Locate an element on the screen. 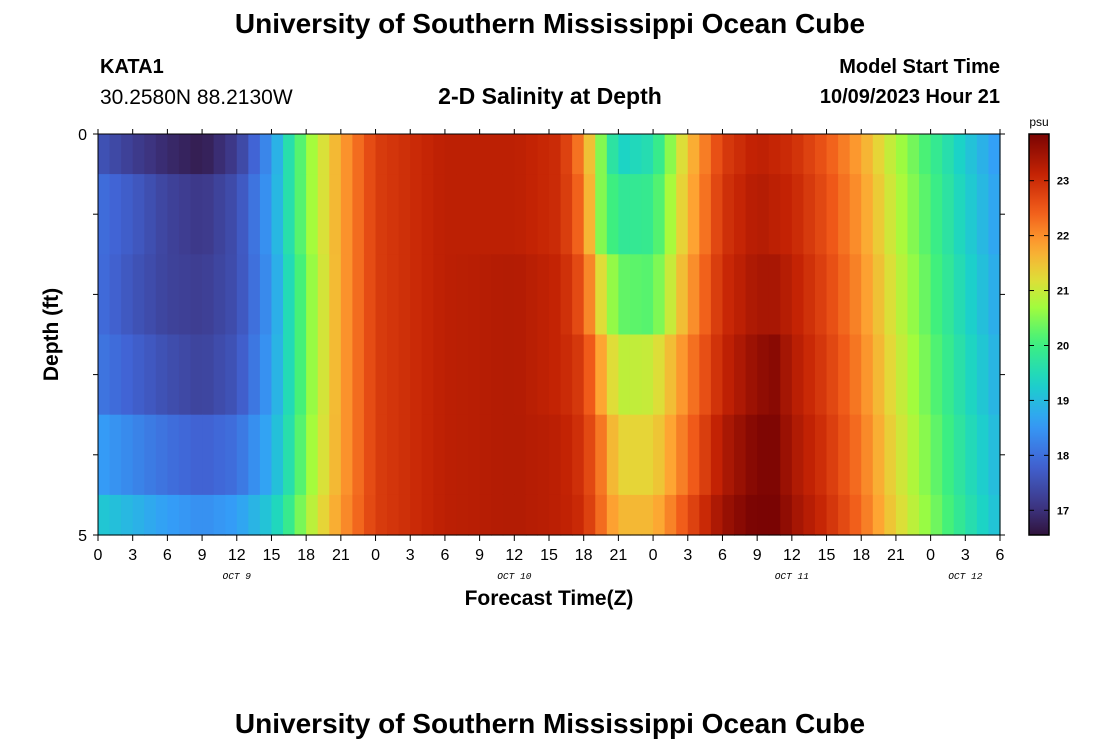 Image resolution: width=1100 pixels, height=750 pixels. colorbar-unit: psu is located at coordinates (1038, 122).